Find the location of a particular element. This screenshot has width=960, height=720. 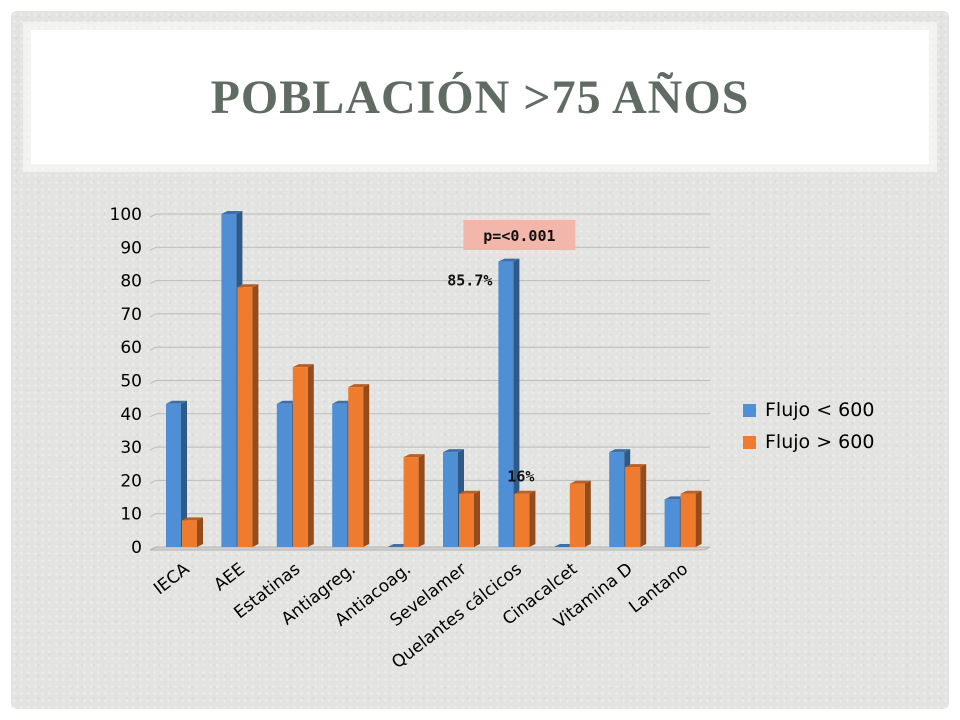

y-tick-label: 40 is located at coordinates (131, 415).